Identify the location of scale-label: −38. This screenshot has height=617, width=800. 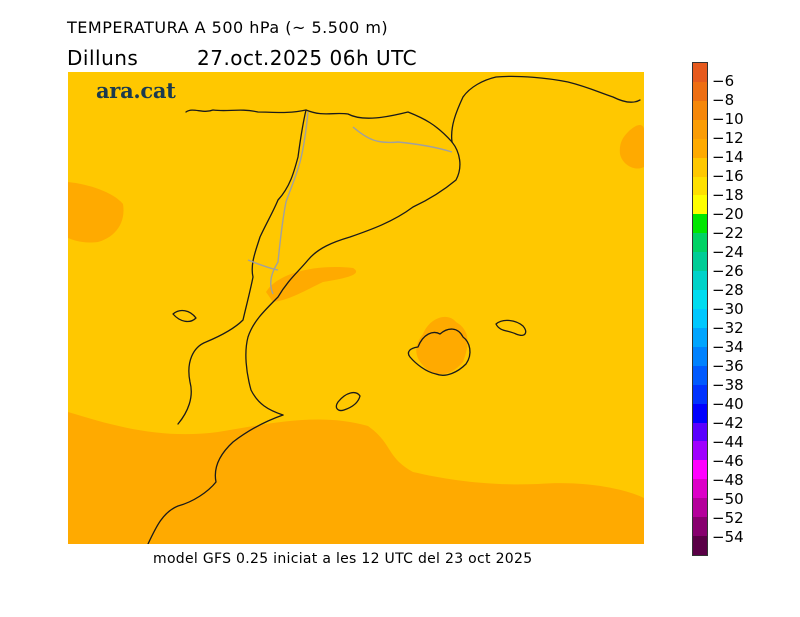
(728, 385).